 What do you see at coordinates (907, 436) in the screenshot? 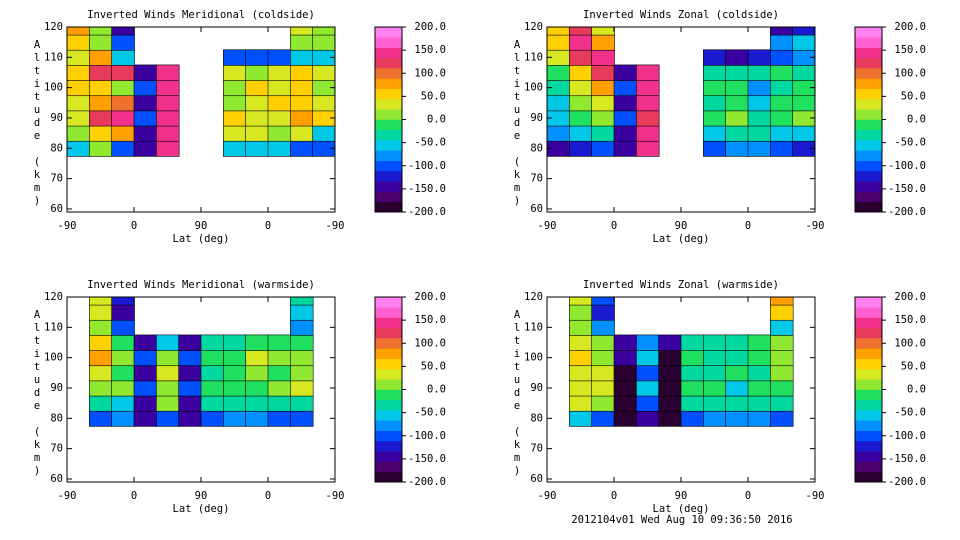
I see `colorbar-tick-label: -100.0` at bounding box center [907, 436].